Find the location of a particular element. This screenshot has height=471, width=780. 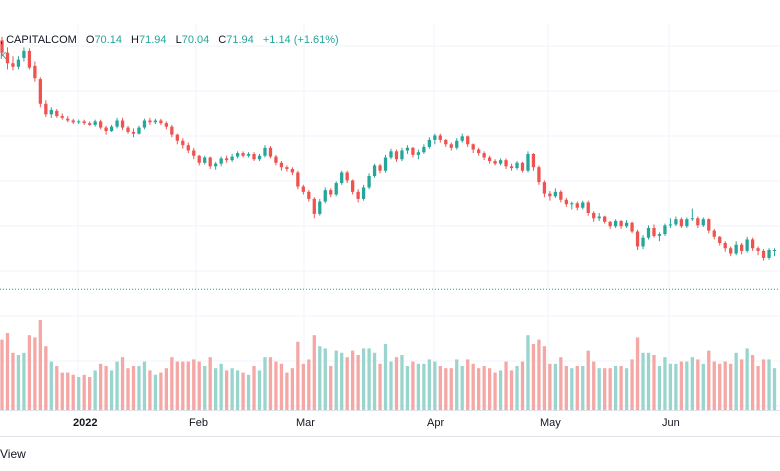

x-tick-label-may: May is located at coordinates (550, 423).